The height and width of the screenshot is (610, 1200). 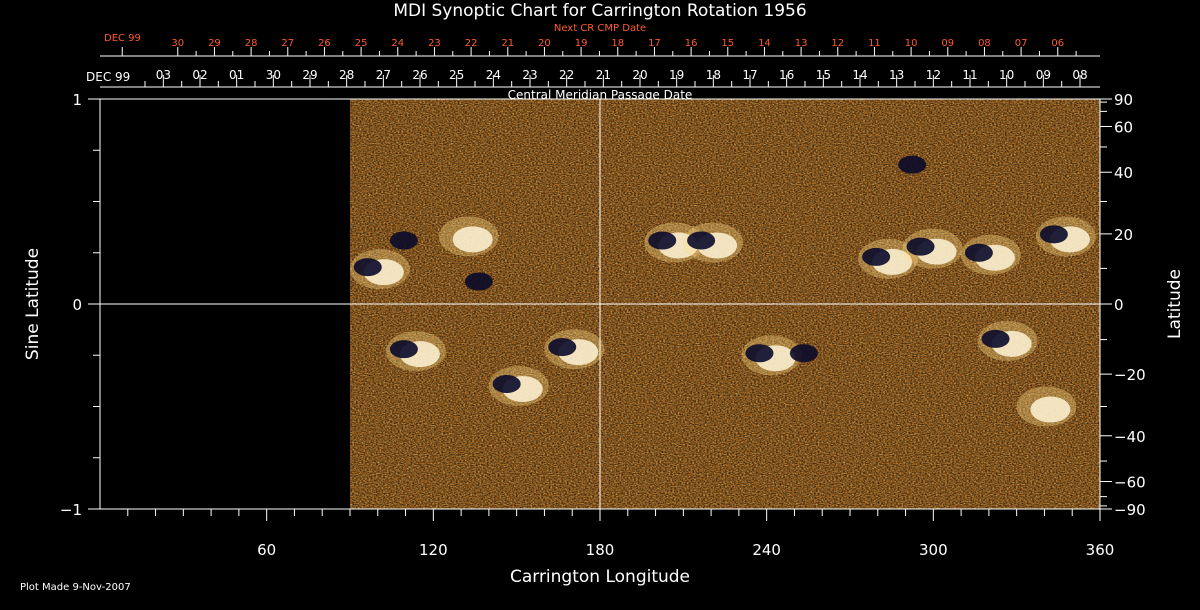 I want to click on cmp-date-label: 01, so click(x=236, y=75).